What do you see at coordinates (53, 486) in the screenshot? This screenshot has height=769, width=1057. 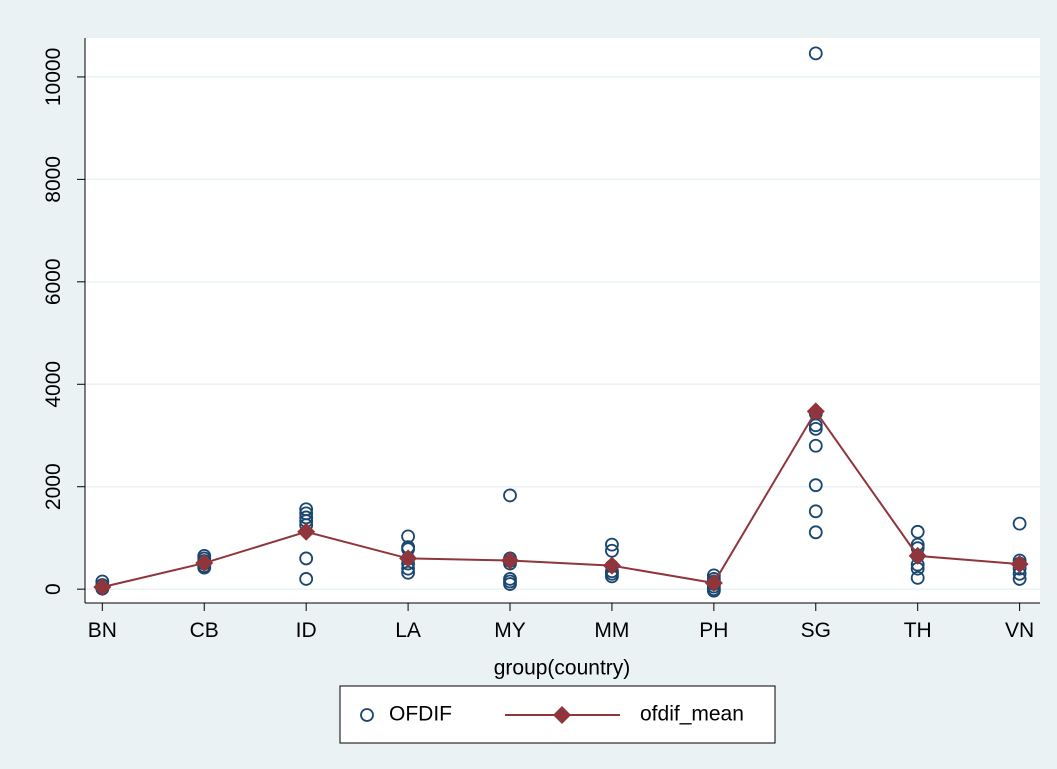 I see `y-tick-label: 2000` at bounding box center [53, 486].